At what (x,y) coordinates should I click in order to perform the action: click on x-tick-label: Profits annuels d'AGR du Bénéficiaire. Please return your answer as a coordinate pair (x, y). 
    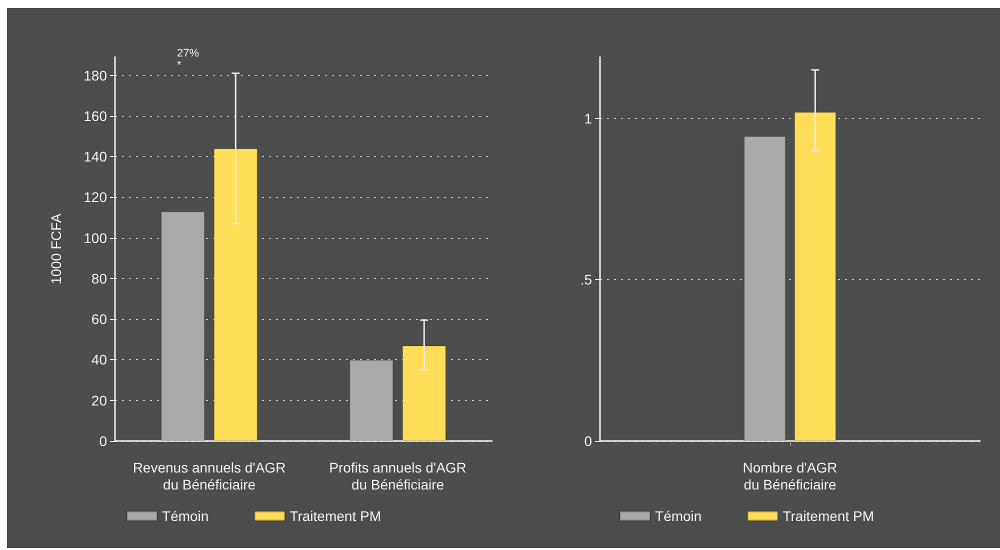
    Looking at the image, I should click on (397, 476).